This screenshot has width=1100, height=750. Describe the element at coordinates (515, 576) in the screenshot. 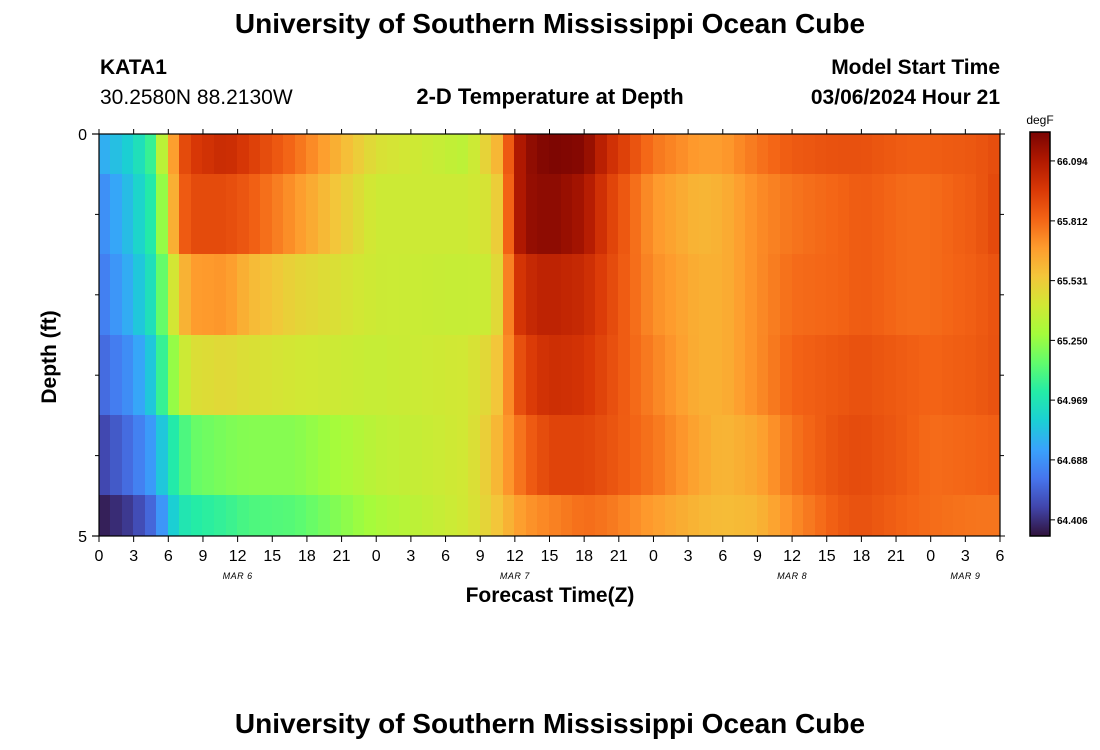

I see `date-label: MAR 7` at that location.